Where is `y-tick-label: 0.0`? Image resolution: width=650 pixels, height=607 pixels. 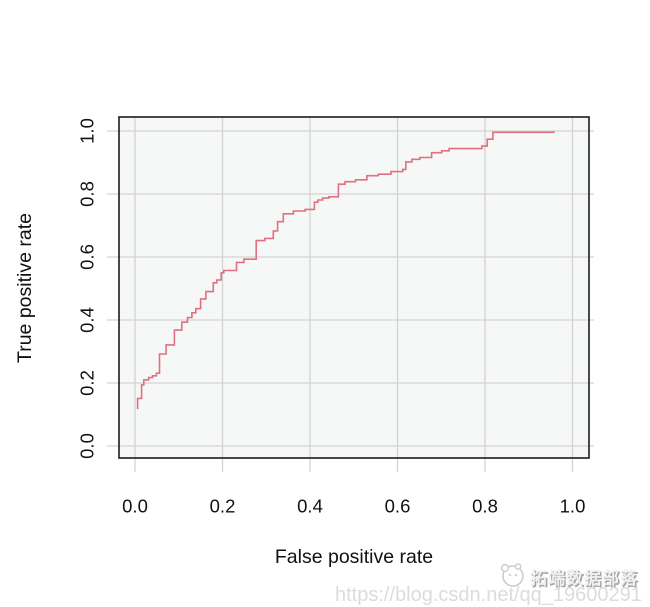 y-tick-label: 0.0 is located at coordinates (87, 446).